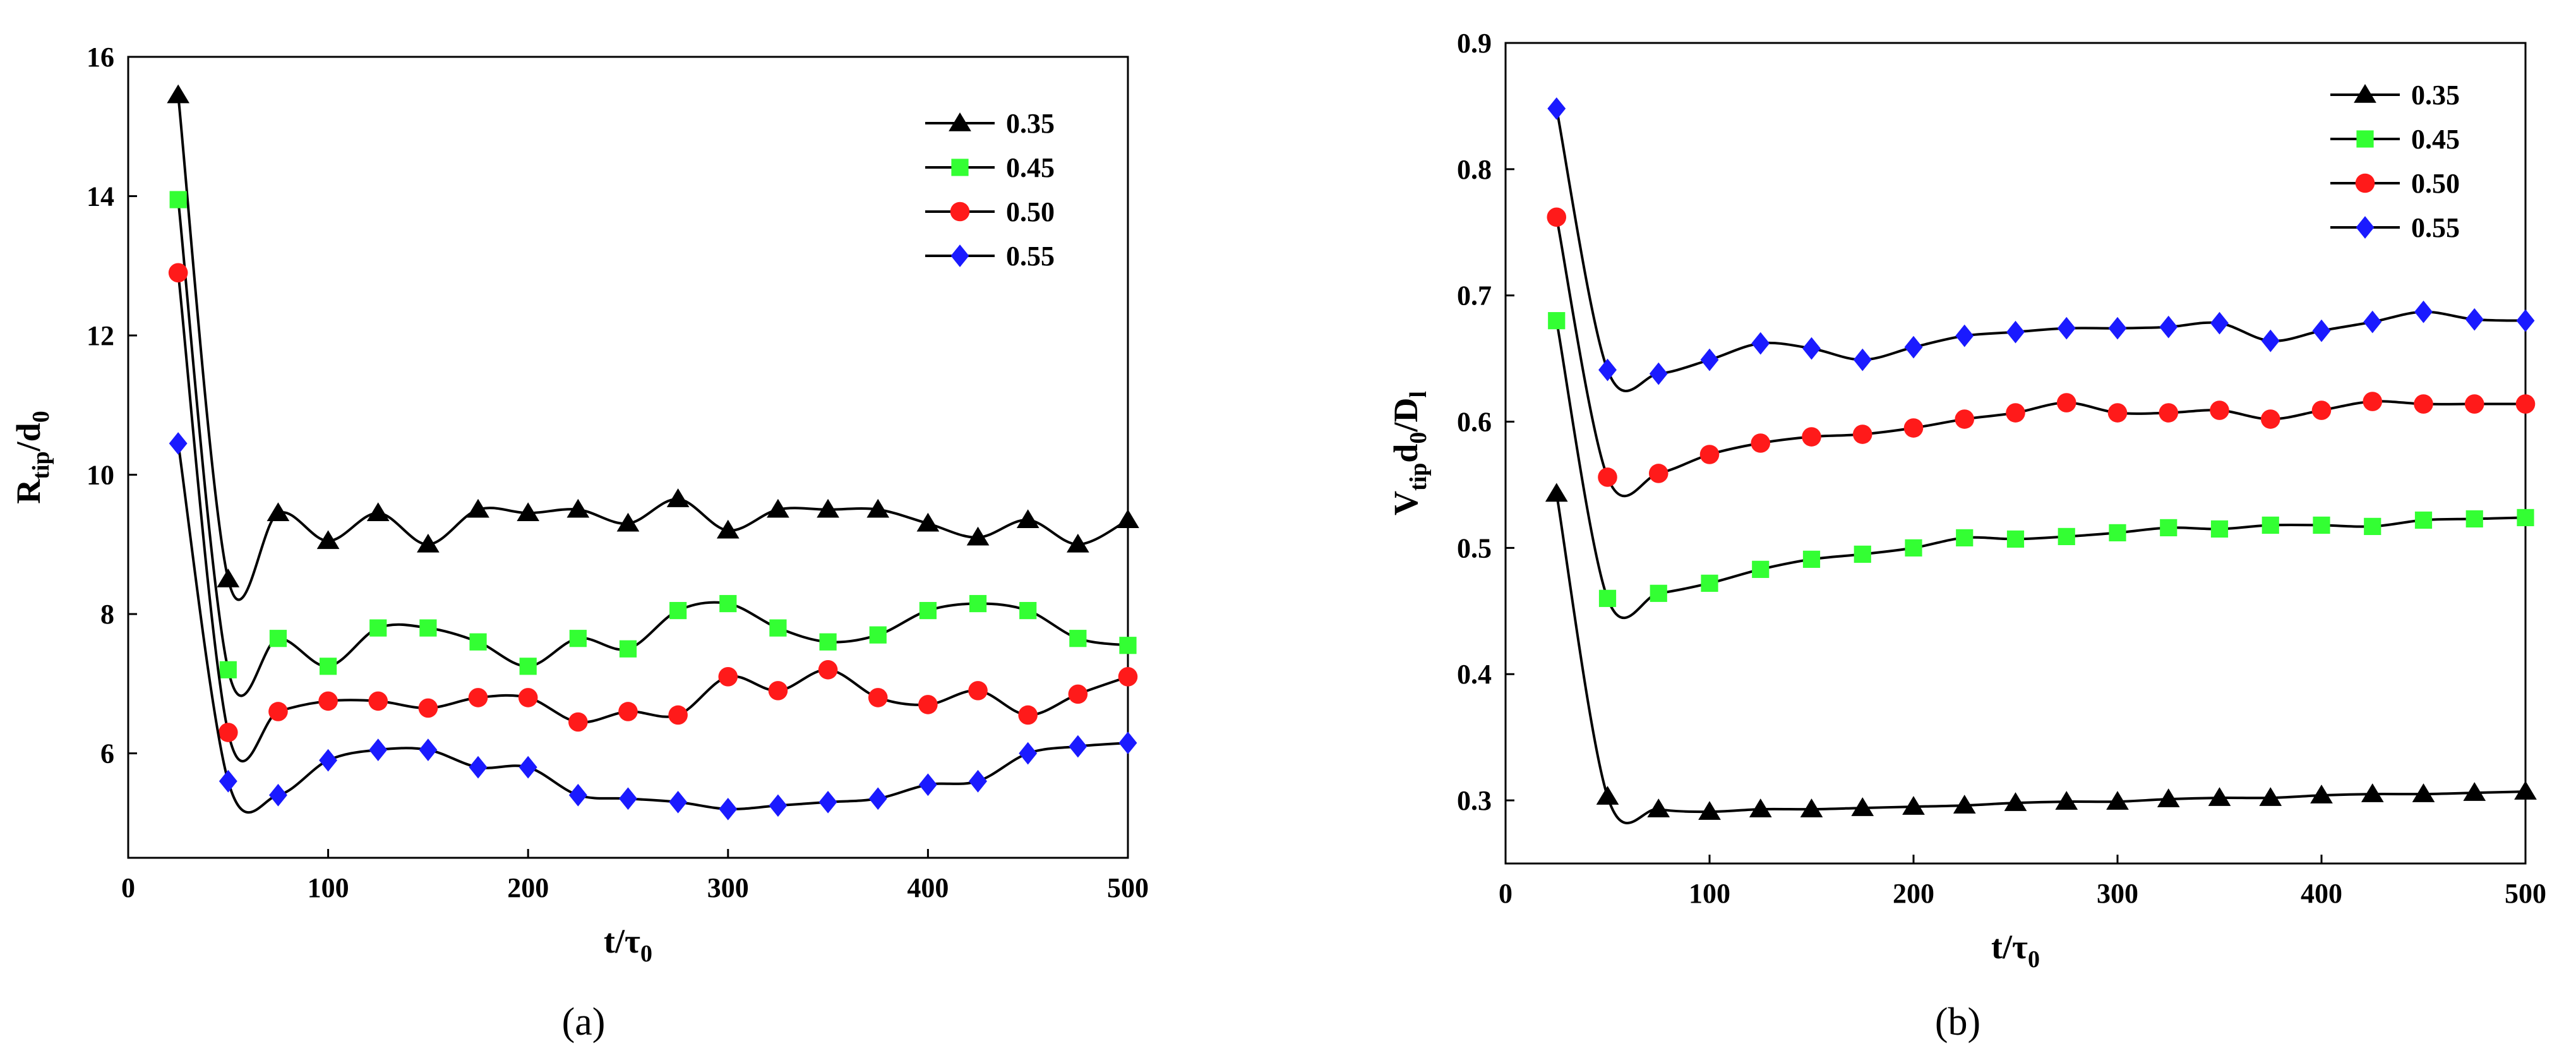 The image size is (2576, 1053). I want to click on legend: 0.35 0.45 0.50 0.55, so click(2395, 161).